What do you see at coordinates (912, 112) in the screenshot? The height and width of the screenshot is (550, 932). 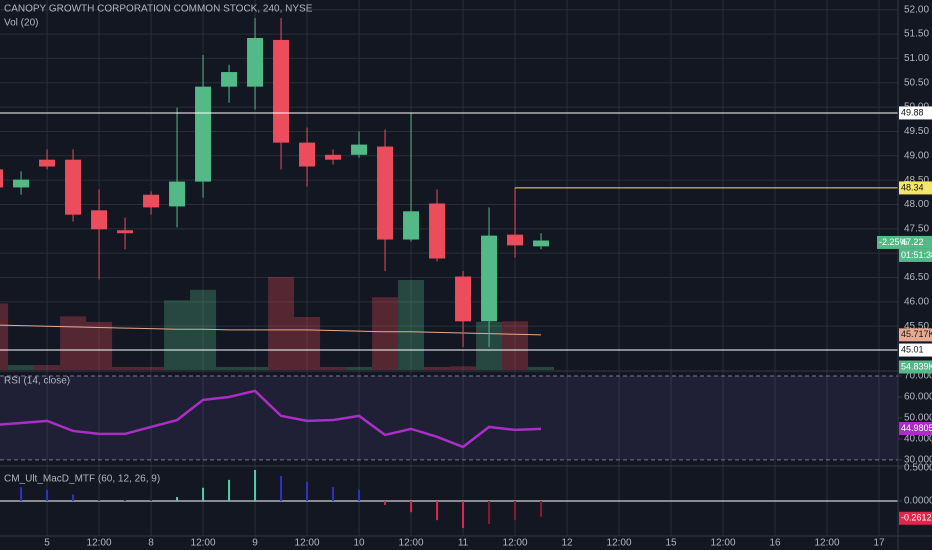 I see `price-line-label: 49.88` at bounding box center [912, 112].